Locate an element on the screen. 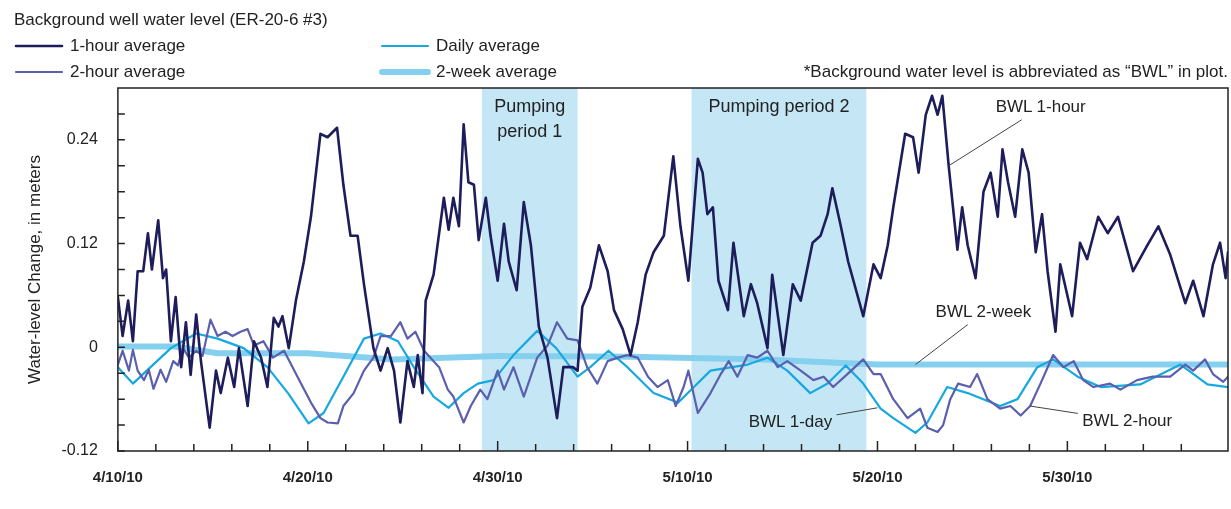 Image resolution: width=1231 pixels, height=509 pixels. y-tick-label: 0.24 is located at coordinates (82, 139).